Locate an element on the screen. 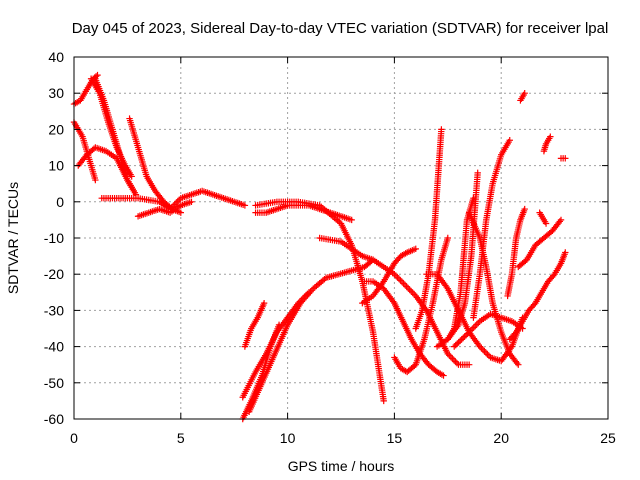 The height and width of the screenshot is (480, 640). y-axis-label: SDTVAR / TECUs is located at coordinates (13, 238).